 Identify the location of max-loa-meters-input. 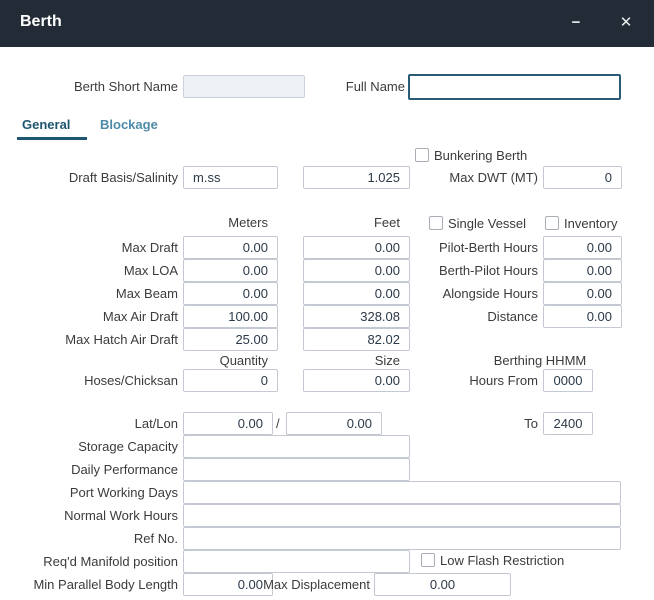
(230, 270).